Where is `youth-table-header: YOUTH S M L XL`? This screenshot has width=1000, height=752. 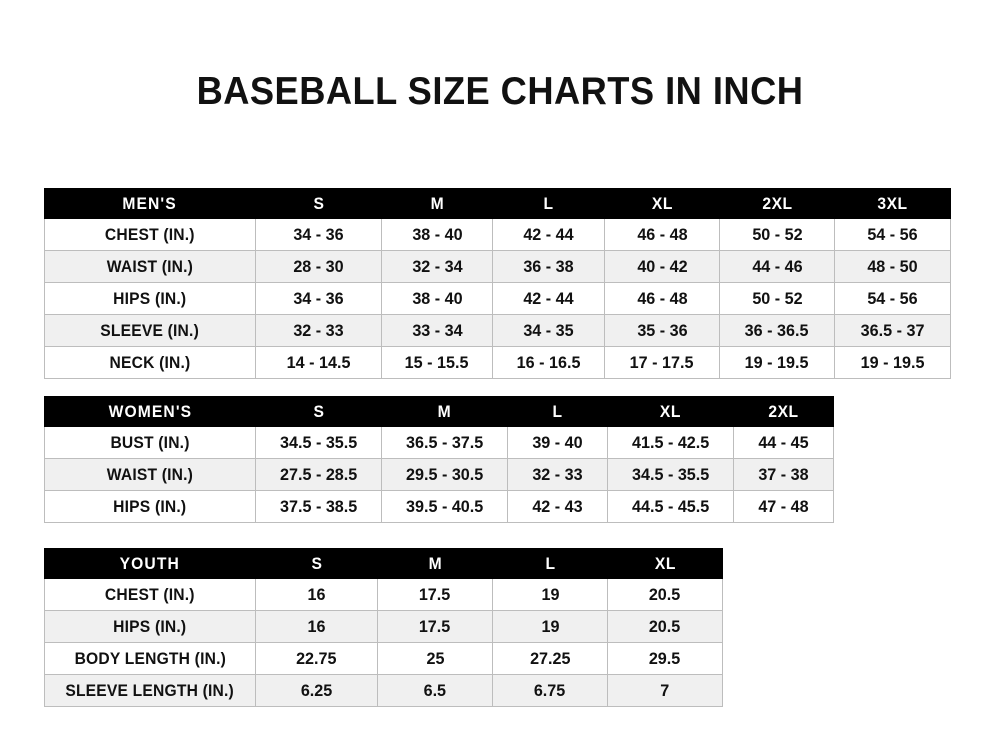
youth-table-header: YOUTH S M L XL is located at coordinates (383, 563).